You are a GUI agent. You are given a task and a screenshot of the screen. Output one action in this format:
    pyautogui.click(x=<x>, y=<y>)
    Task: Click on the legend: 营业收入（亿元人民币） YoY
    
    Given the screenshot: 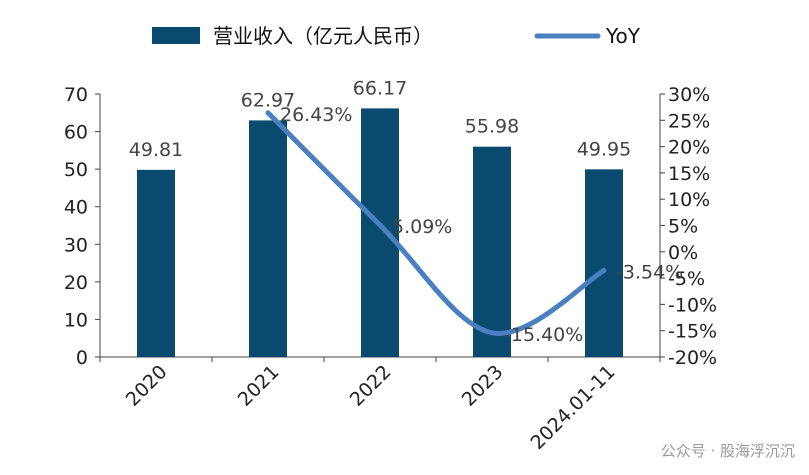 What is the action you would take?
    pyautogui.click(x=396, y=36)
    